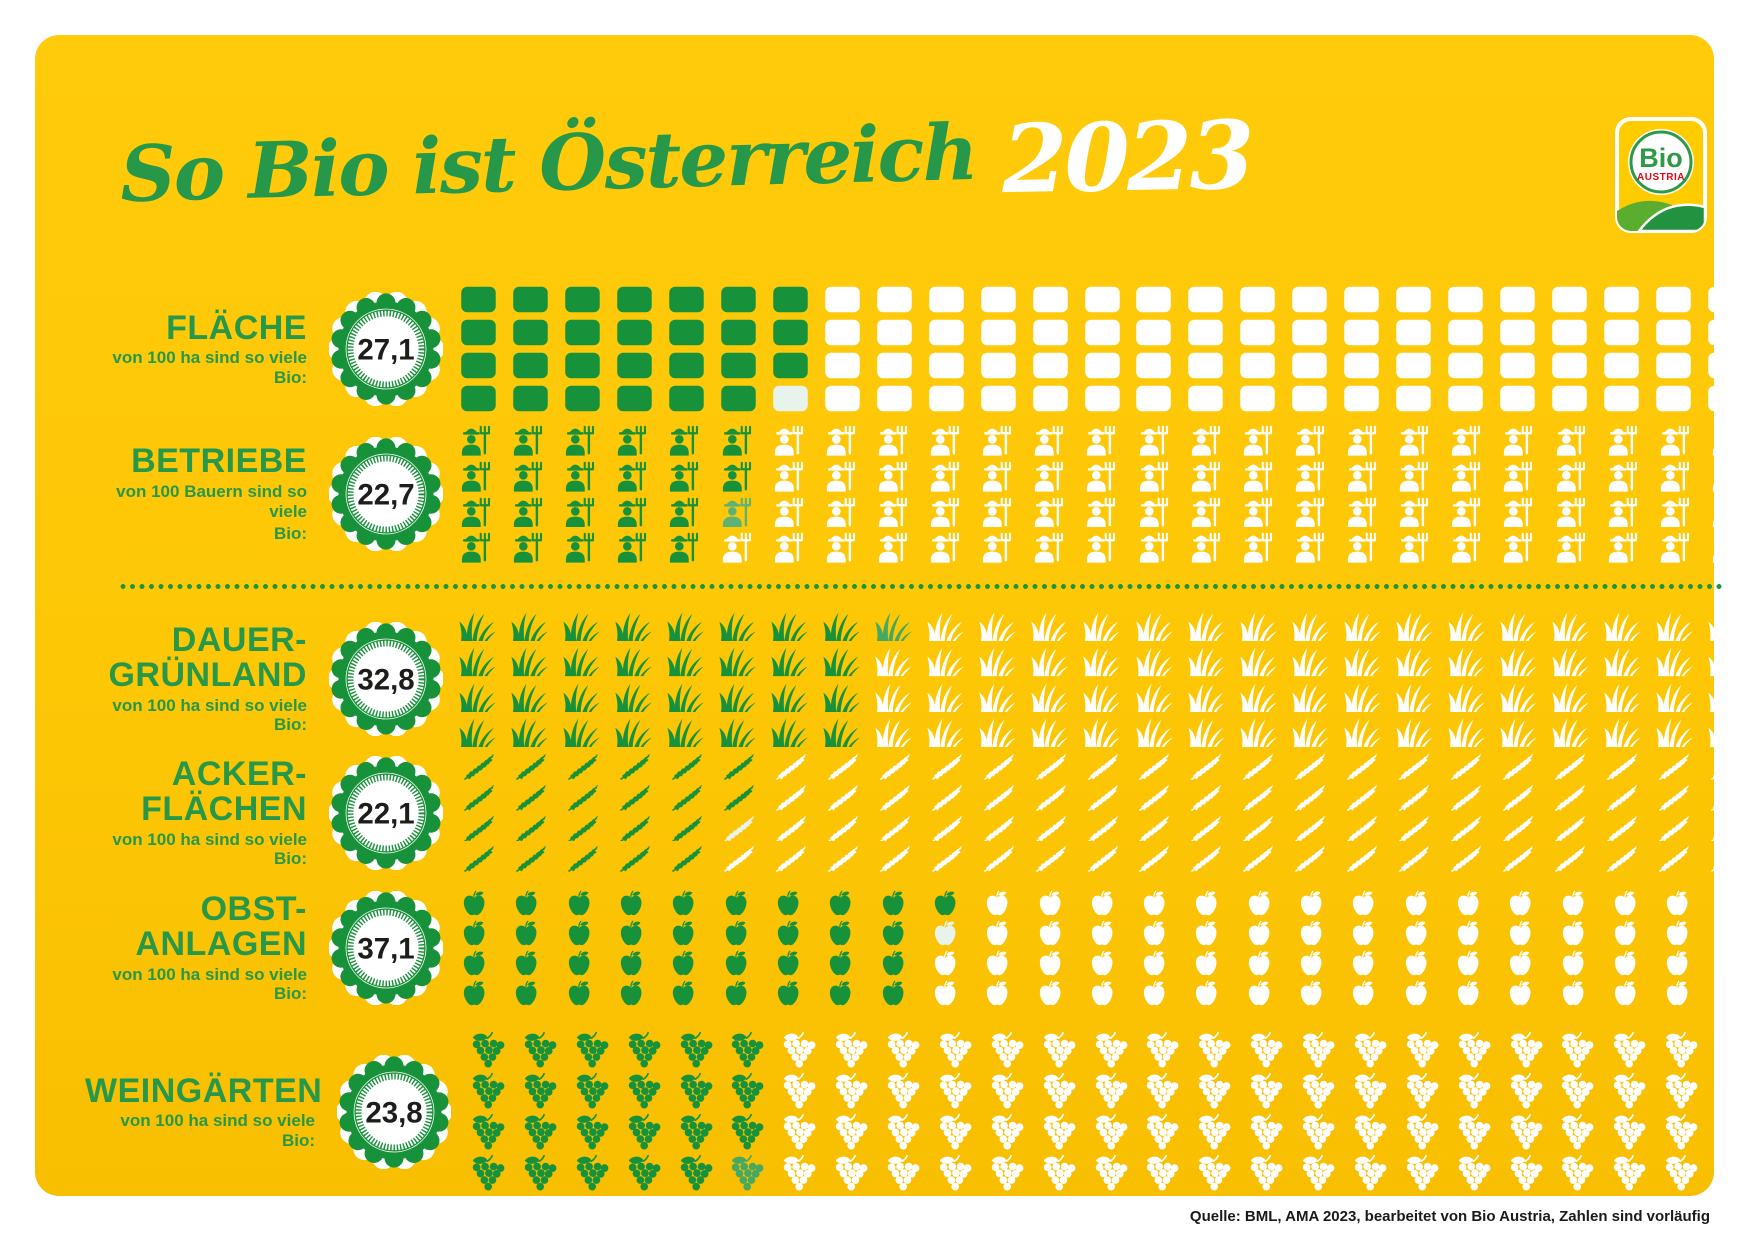  I want to click on badge-value: 22,1, so click(385, 813).